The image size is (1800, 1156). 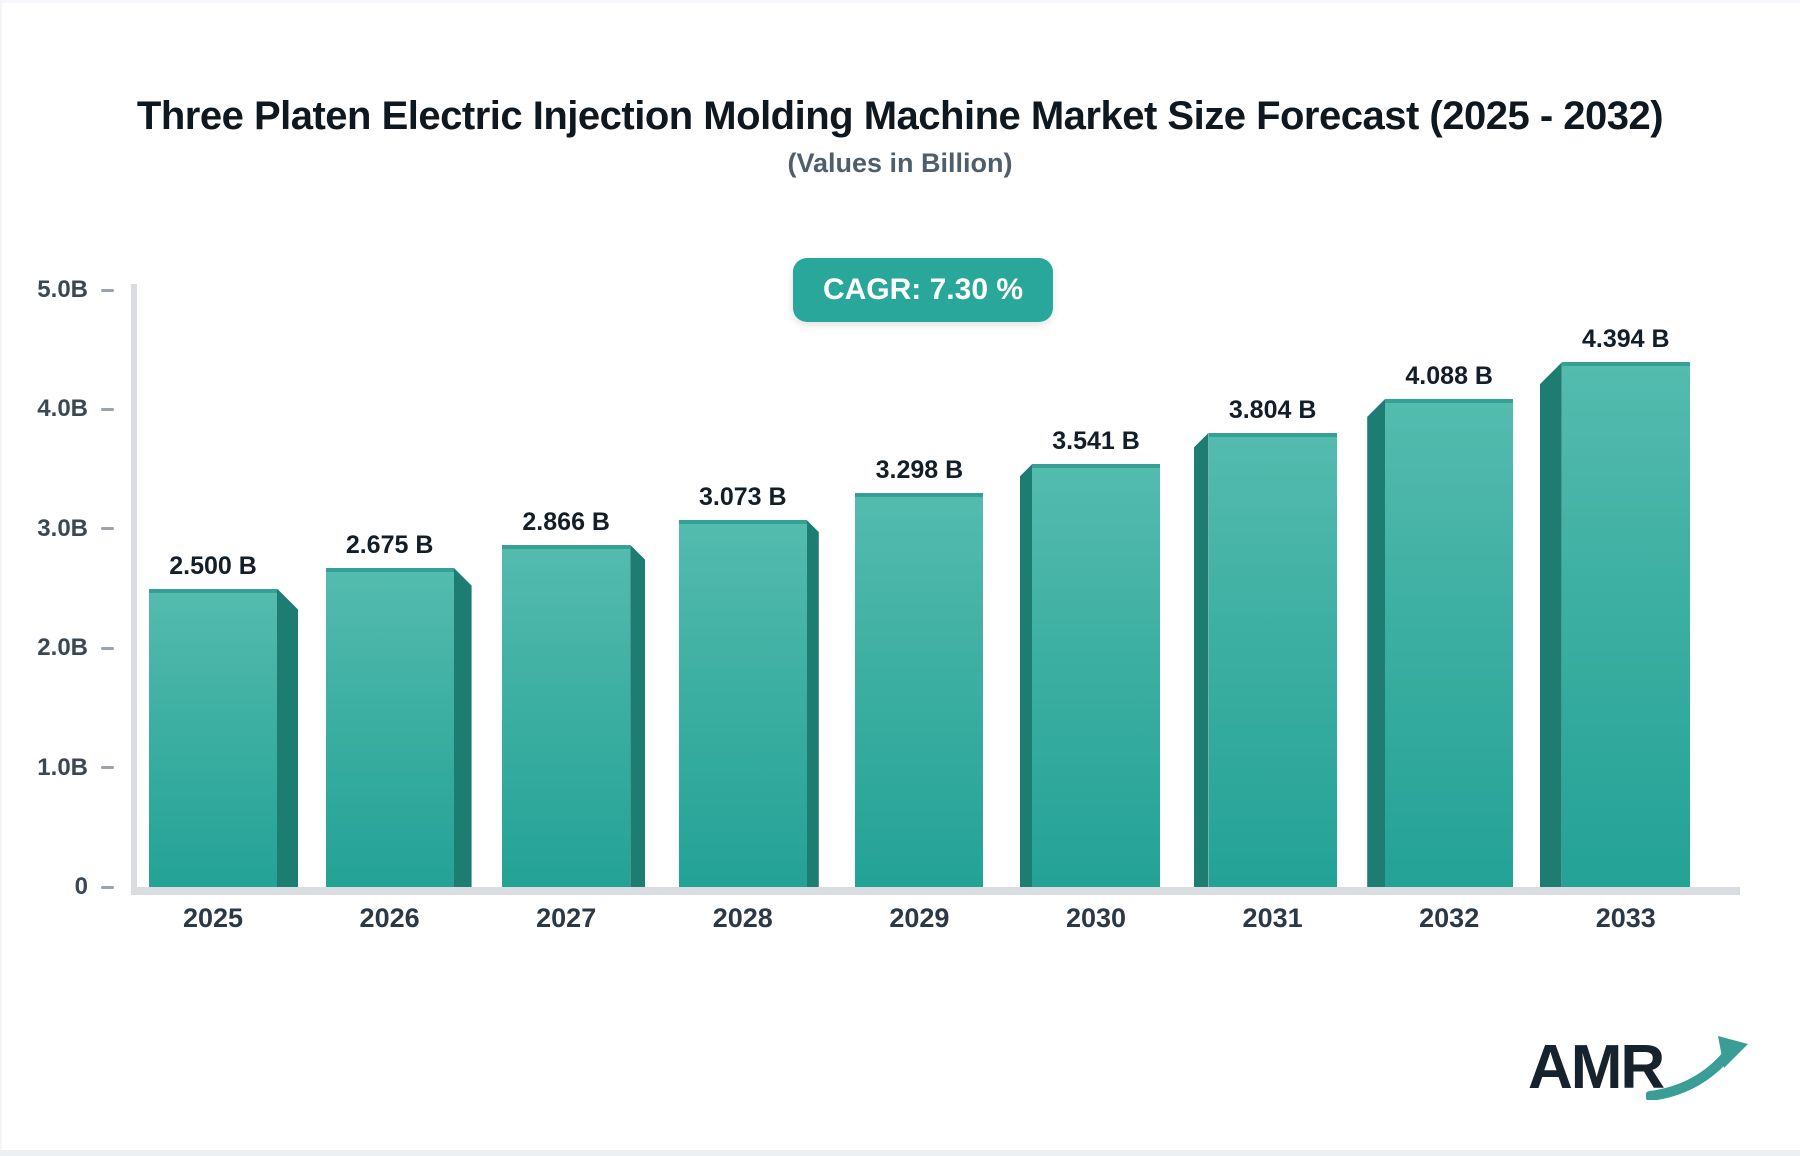 I want to click on cagr-badge: CAGR: 7.30 %, so click(x=923, y=290).